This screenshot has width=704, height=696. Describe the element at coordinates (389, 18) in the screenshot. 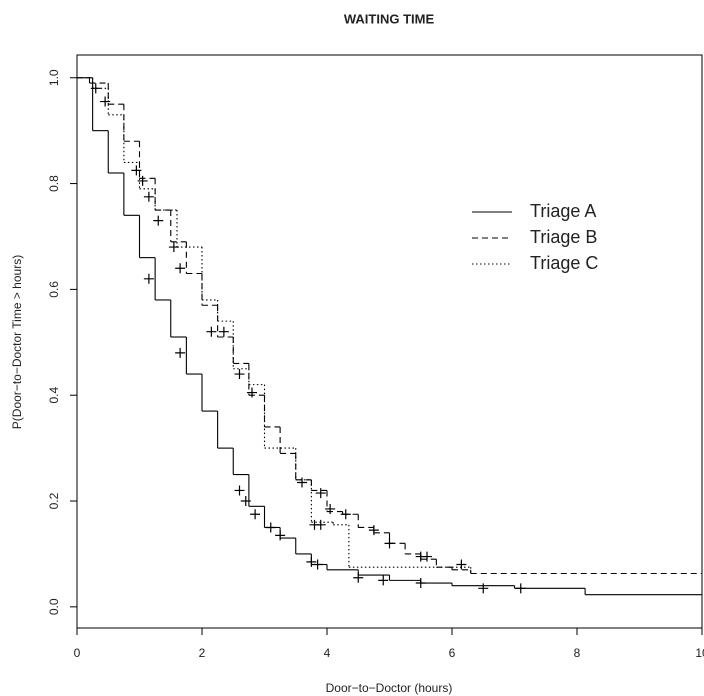

I see `chart-title: WAITING TIME` at that location.